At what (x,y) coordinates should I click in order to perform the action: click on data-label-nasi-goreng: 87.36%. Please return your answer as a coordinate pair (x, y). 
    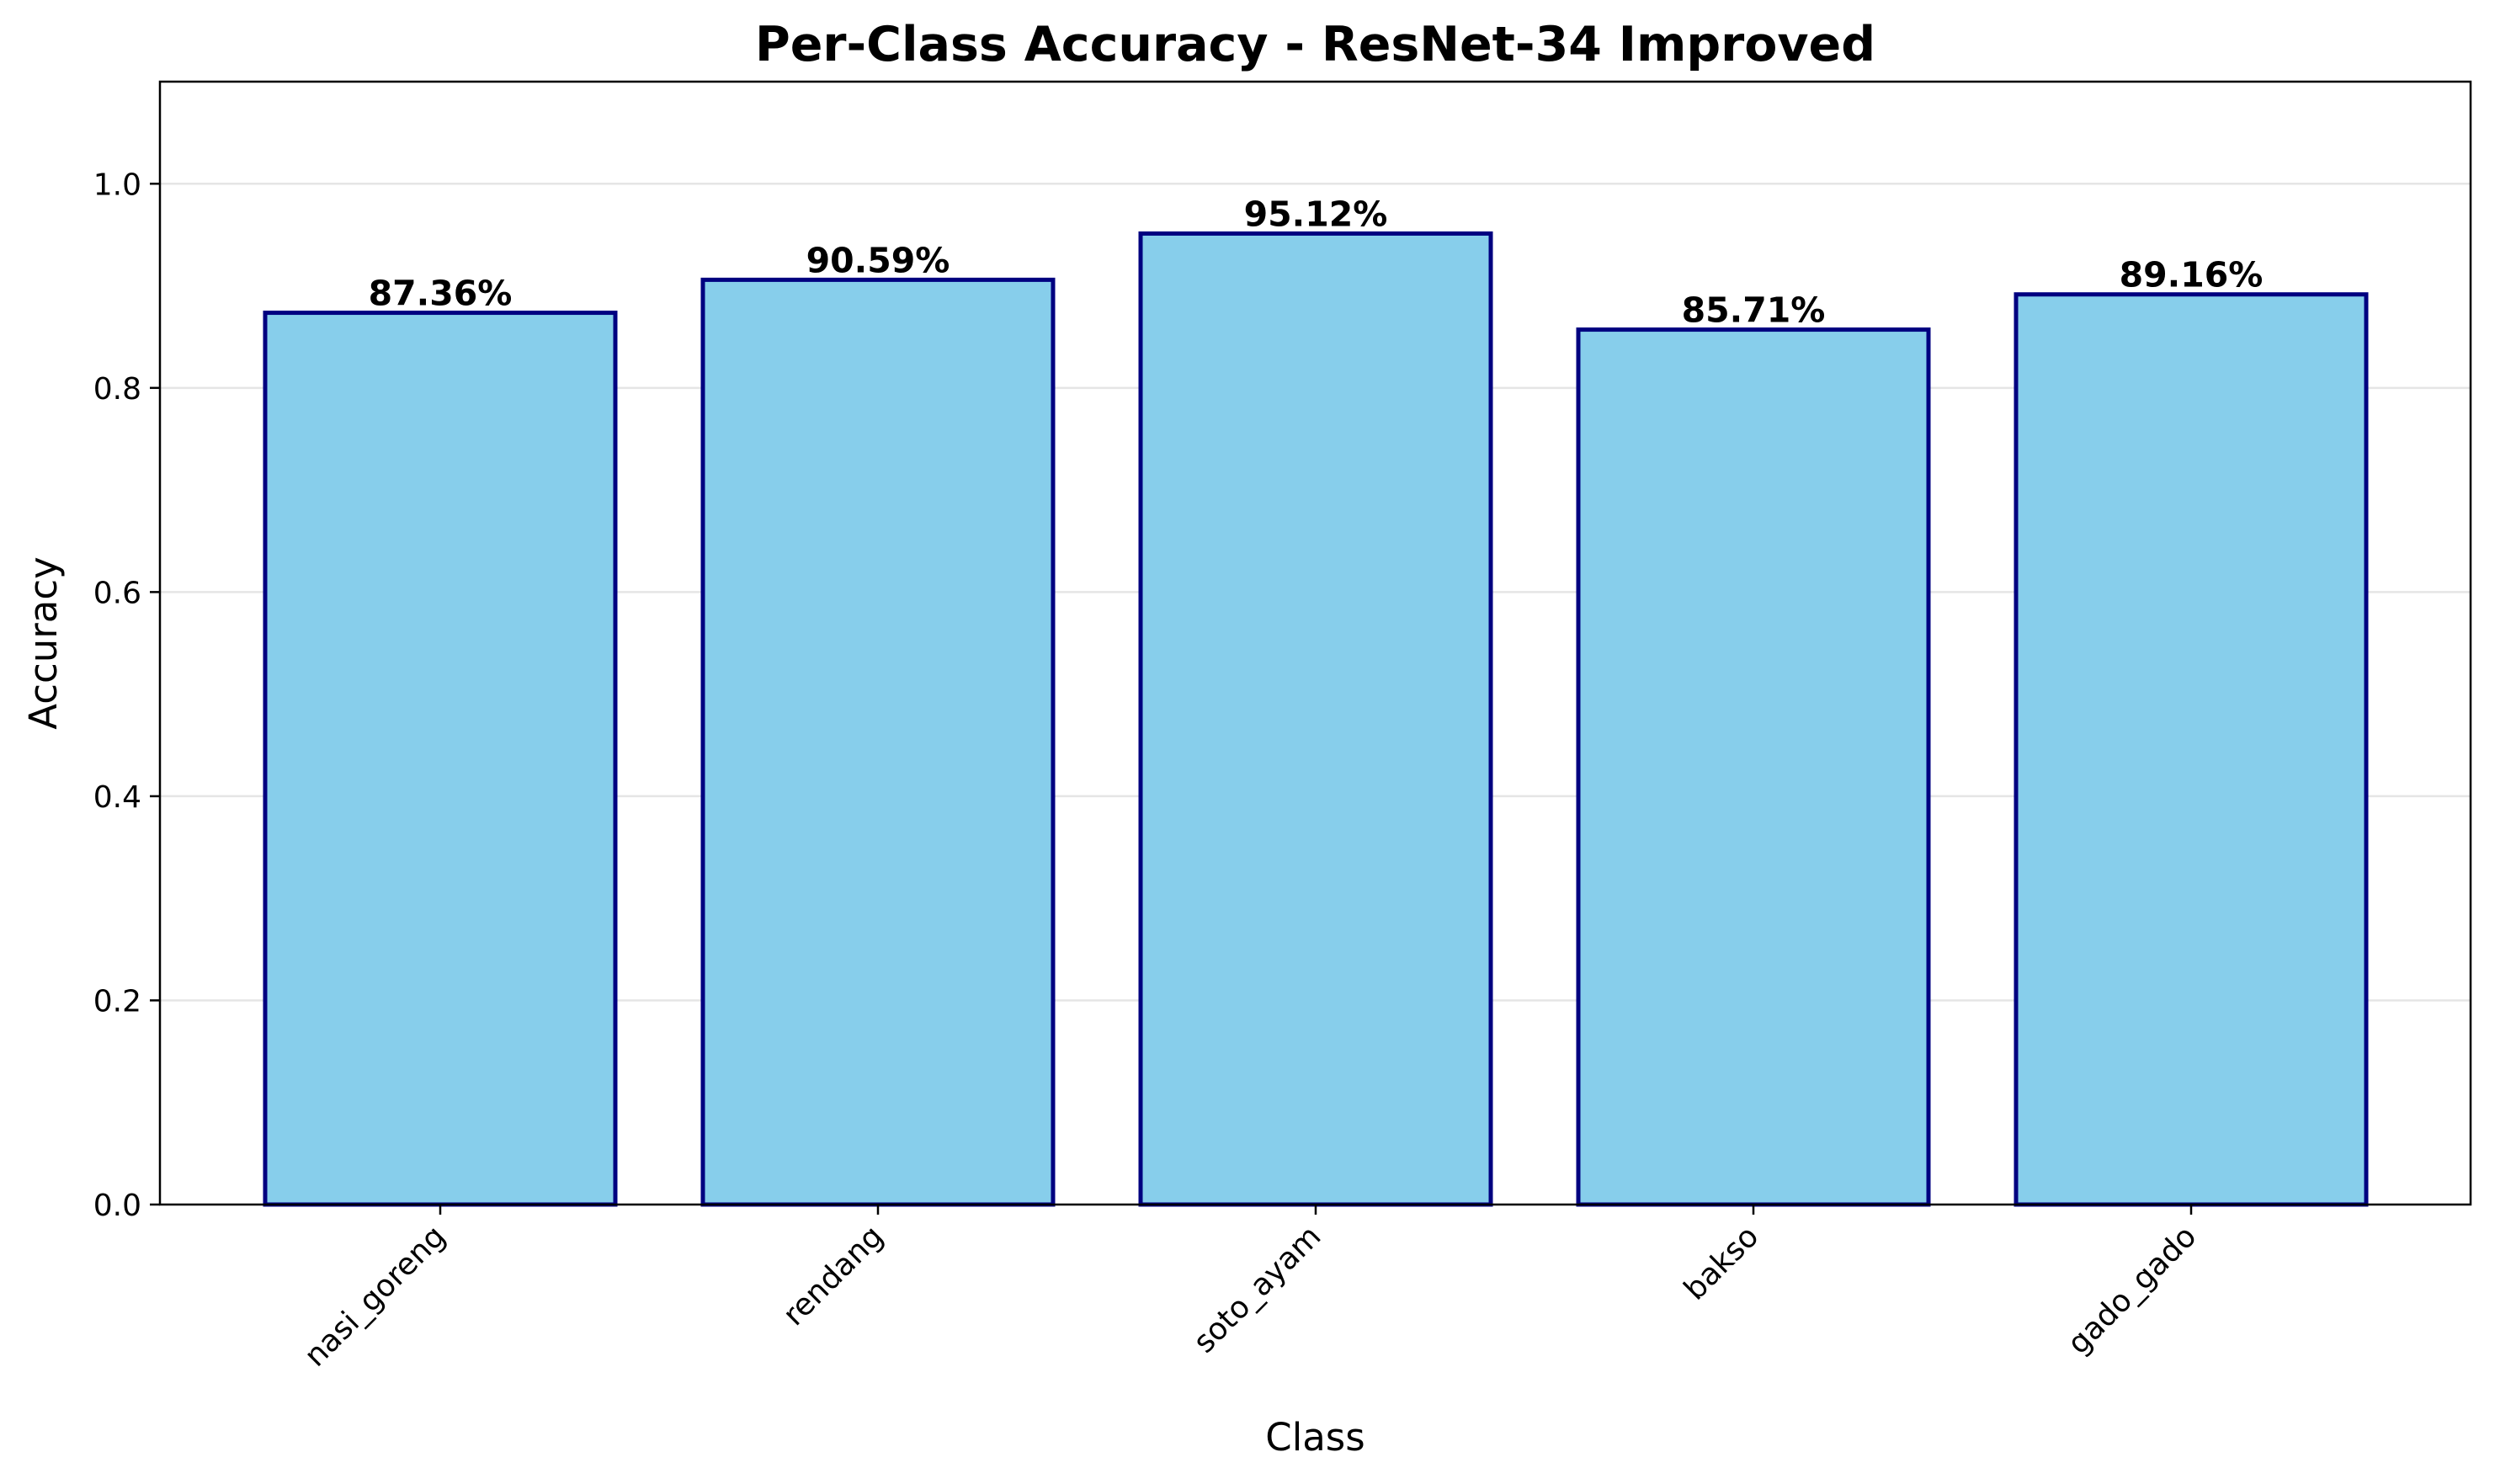
    Looking at the image, I should click on (441, 294).